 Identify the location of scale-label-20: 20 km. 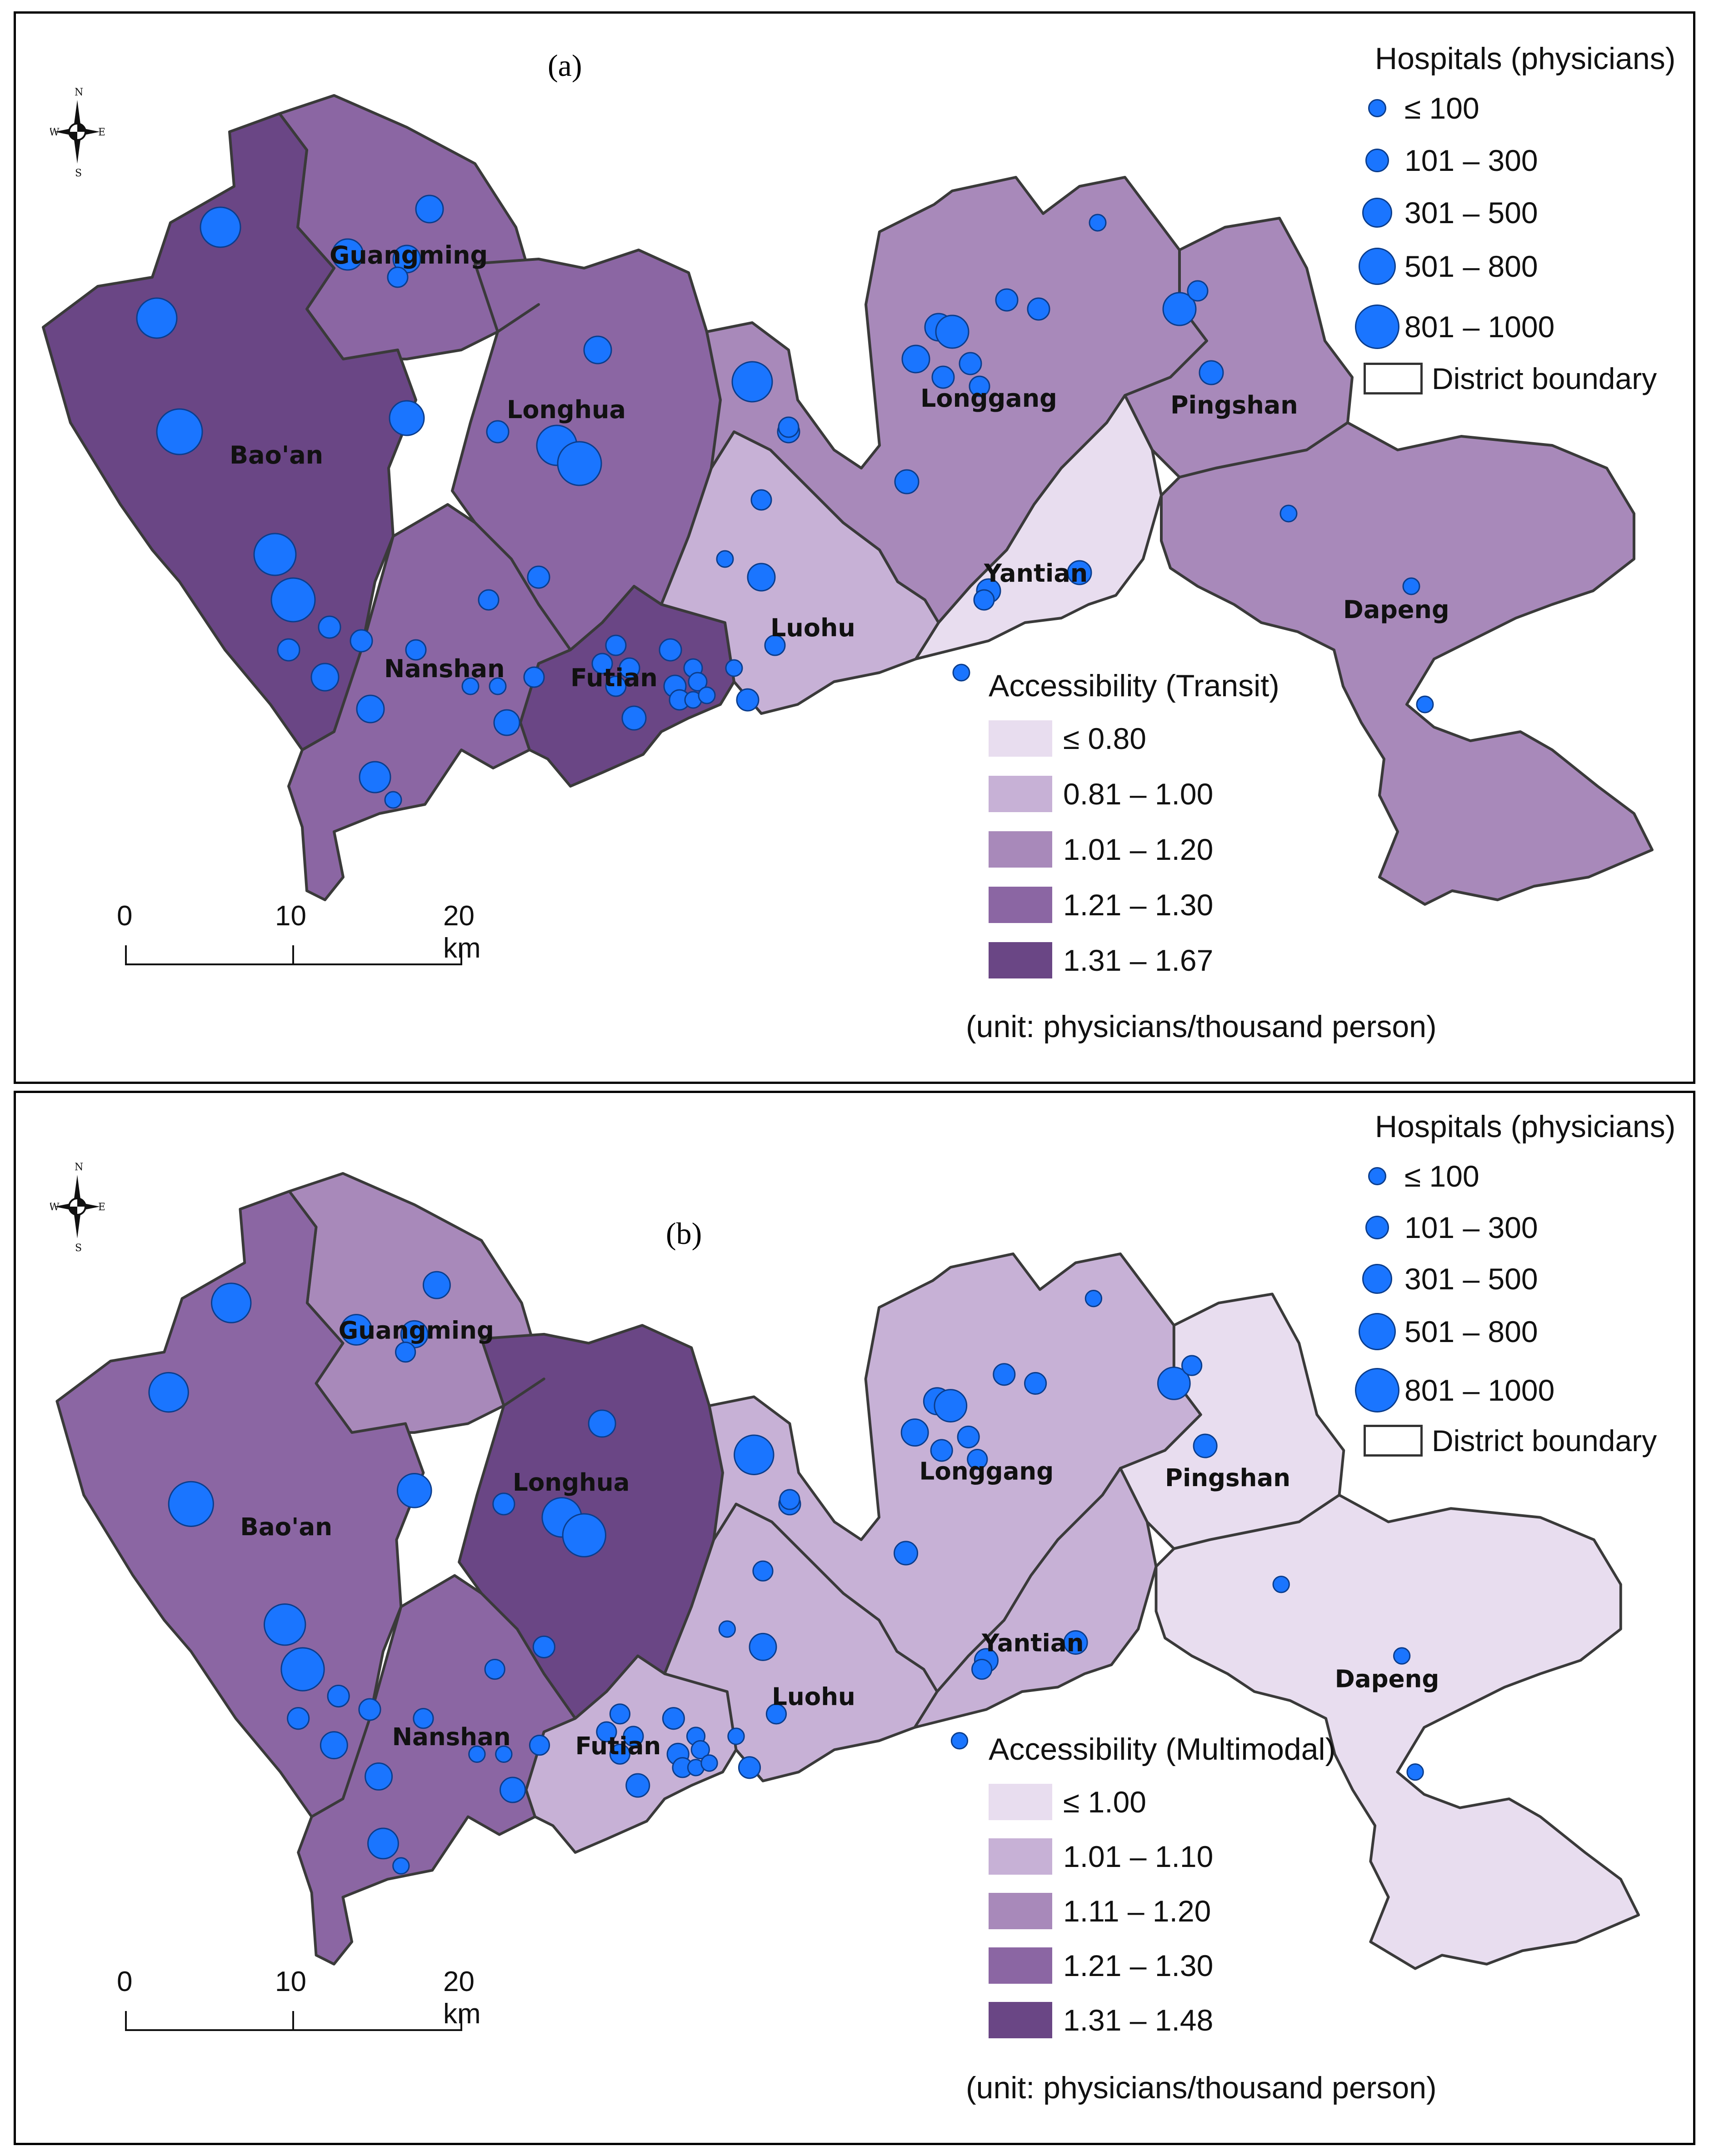
(462, 932).